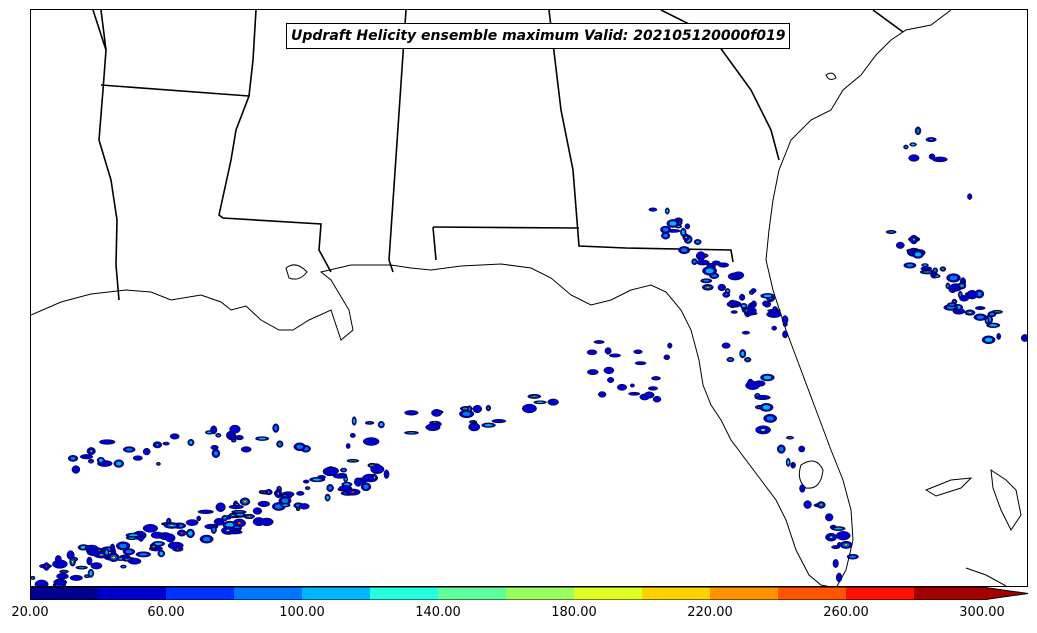  What do you see at coordinates (166, 612) in the screenshot?
I see `colorbar-tick-label: 60.00` at bounding box center [166, 612].